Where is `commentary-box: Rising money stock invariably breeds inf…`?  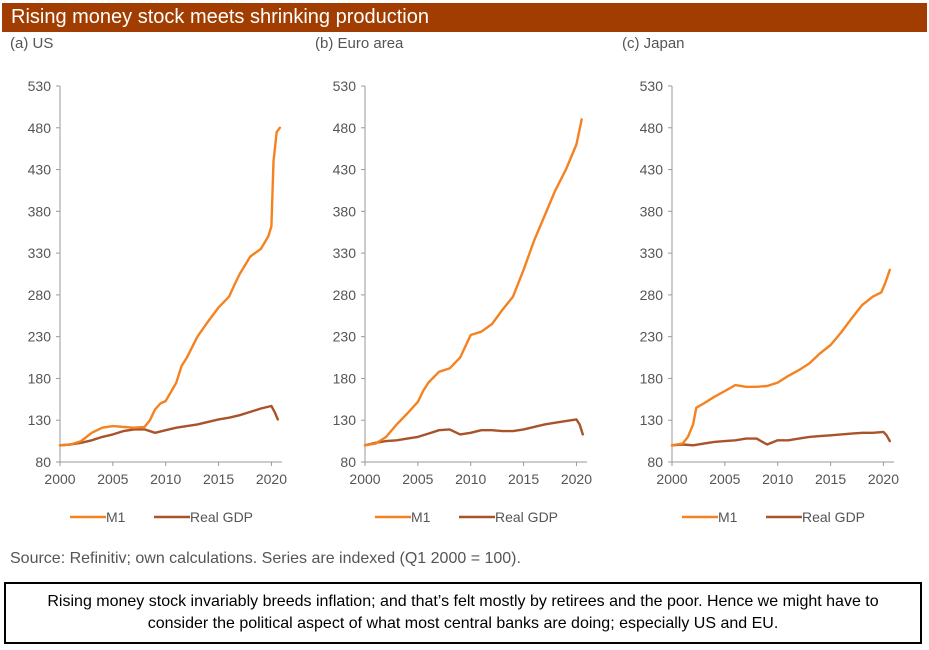
commentary-box: Rising money stock invariably breeds inf… is located at coordinates (463, 613).